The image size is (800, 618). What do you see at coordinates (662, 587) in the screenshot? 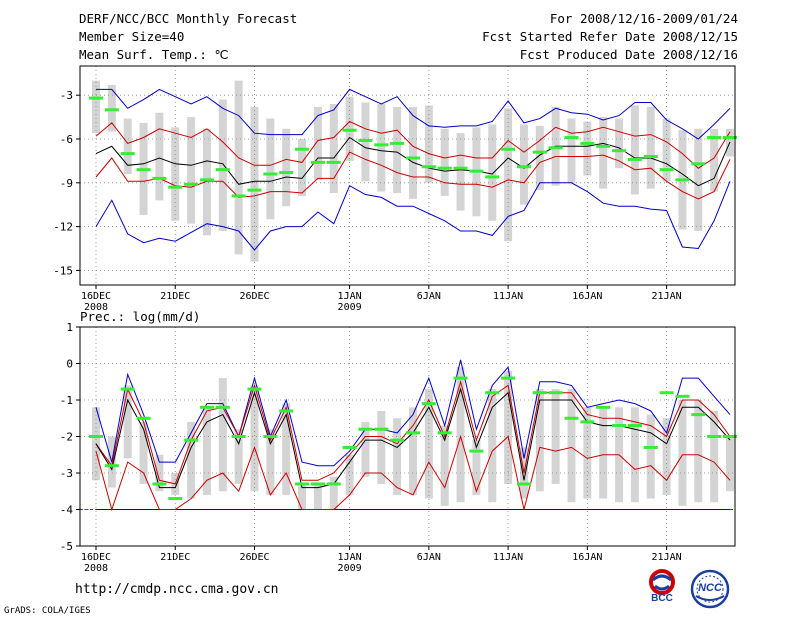
I see `bcc-logo: BCC` at bounding box center [662, 587].